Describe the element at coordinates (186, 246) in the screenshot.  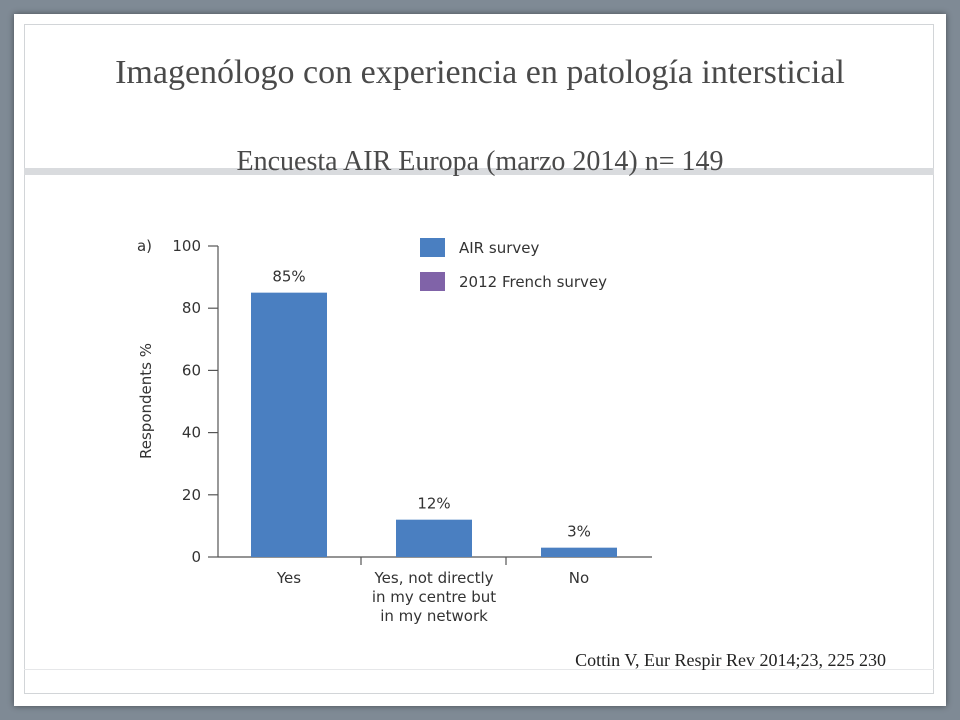
I see `y-tick-label: 100` at that location.